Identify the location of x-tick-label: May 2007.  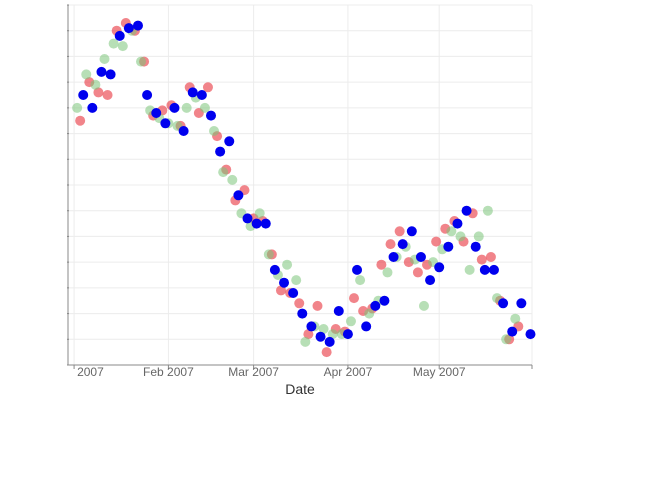
(439, 372).